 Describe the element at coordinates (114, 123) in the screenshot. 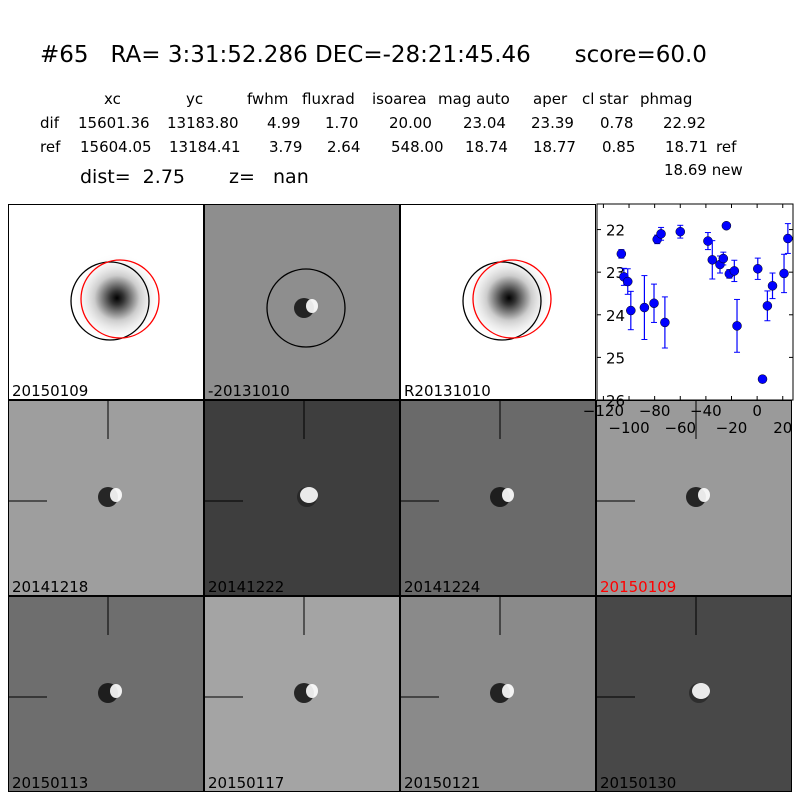

I see `table-cell: 15601.36` at that location.